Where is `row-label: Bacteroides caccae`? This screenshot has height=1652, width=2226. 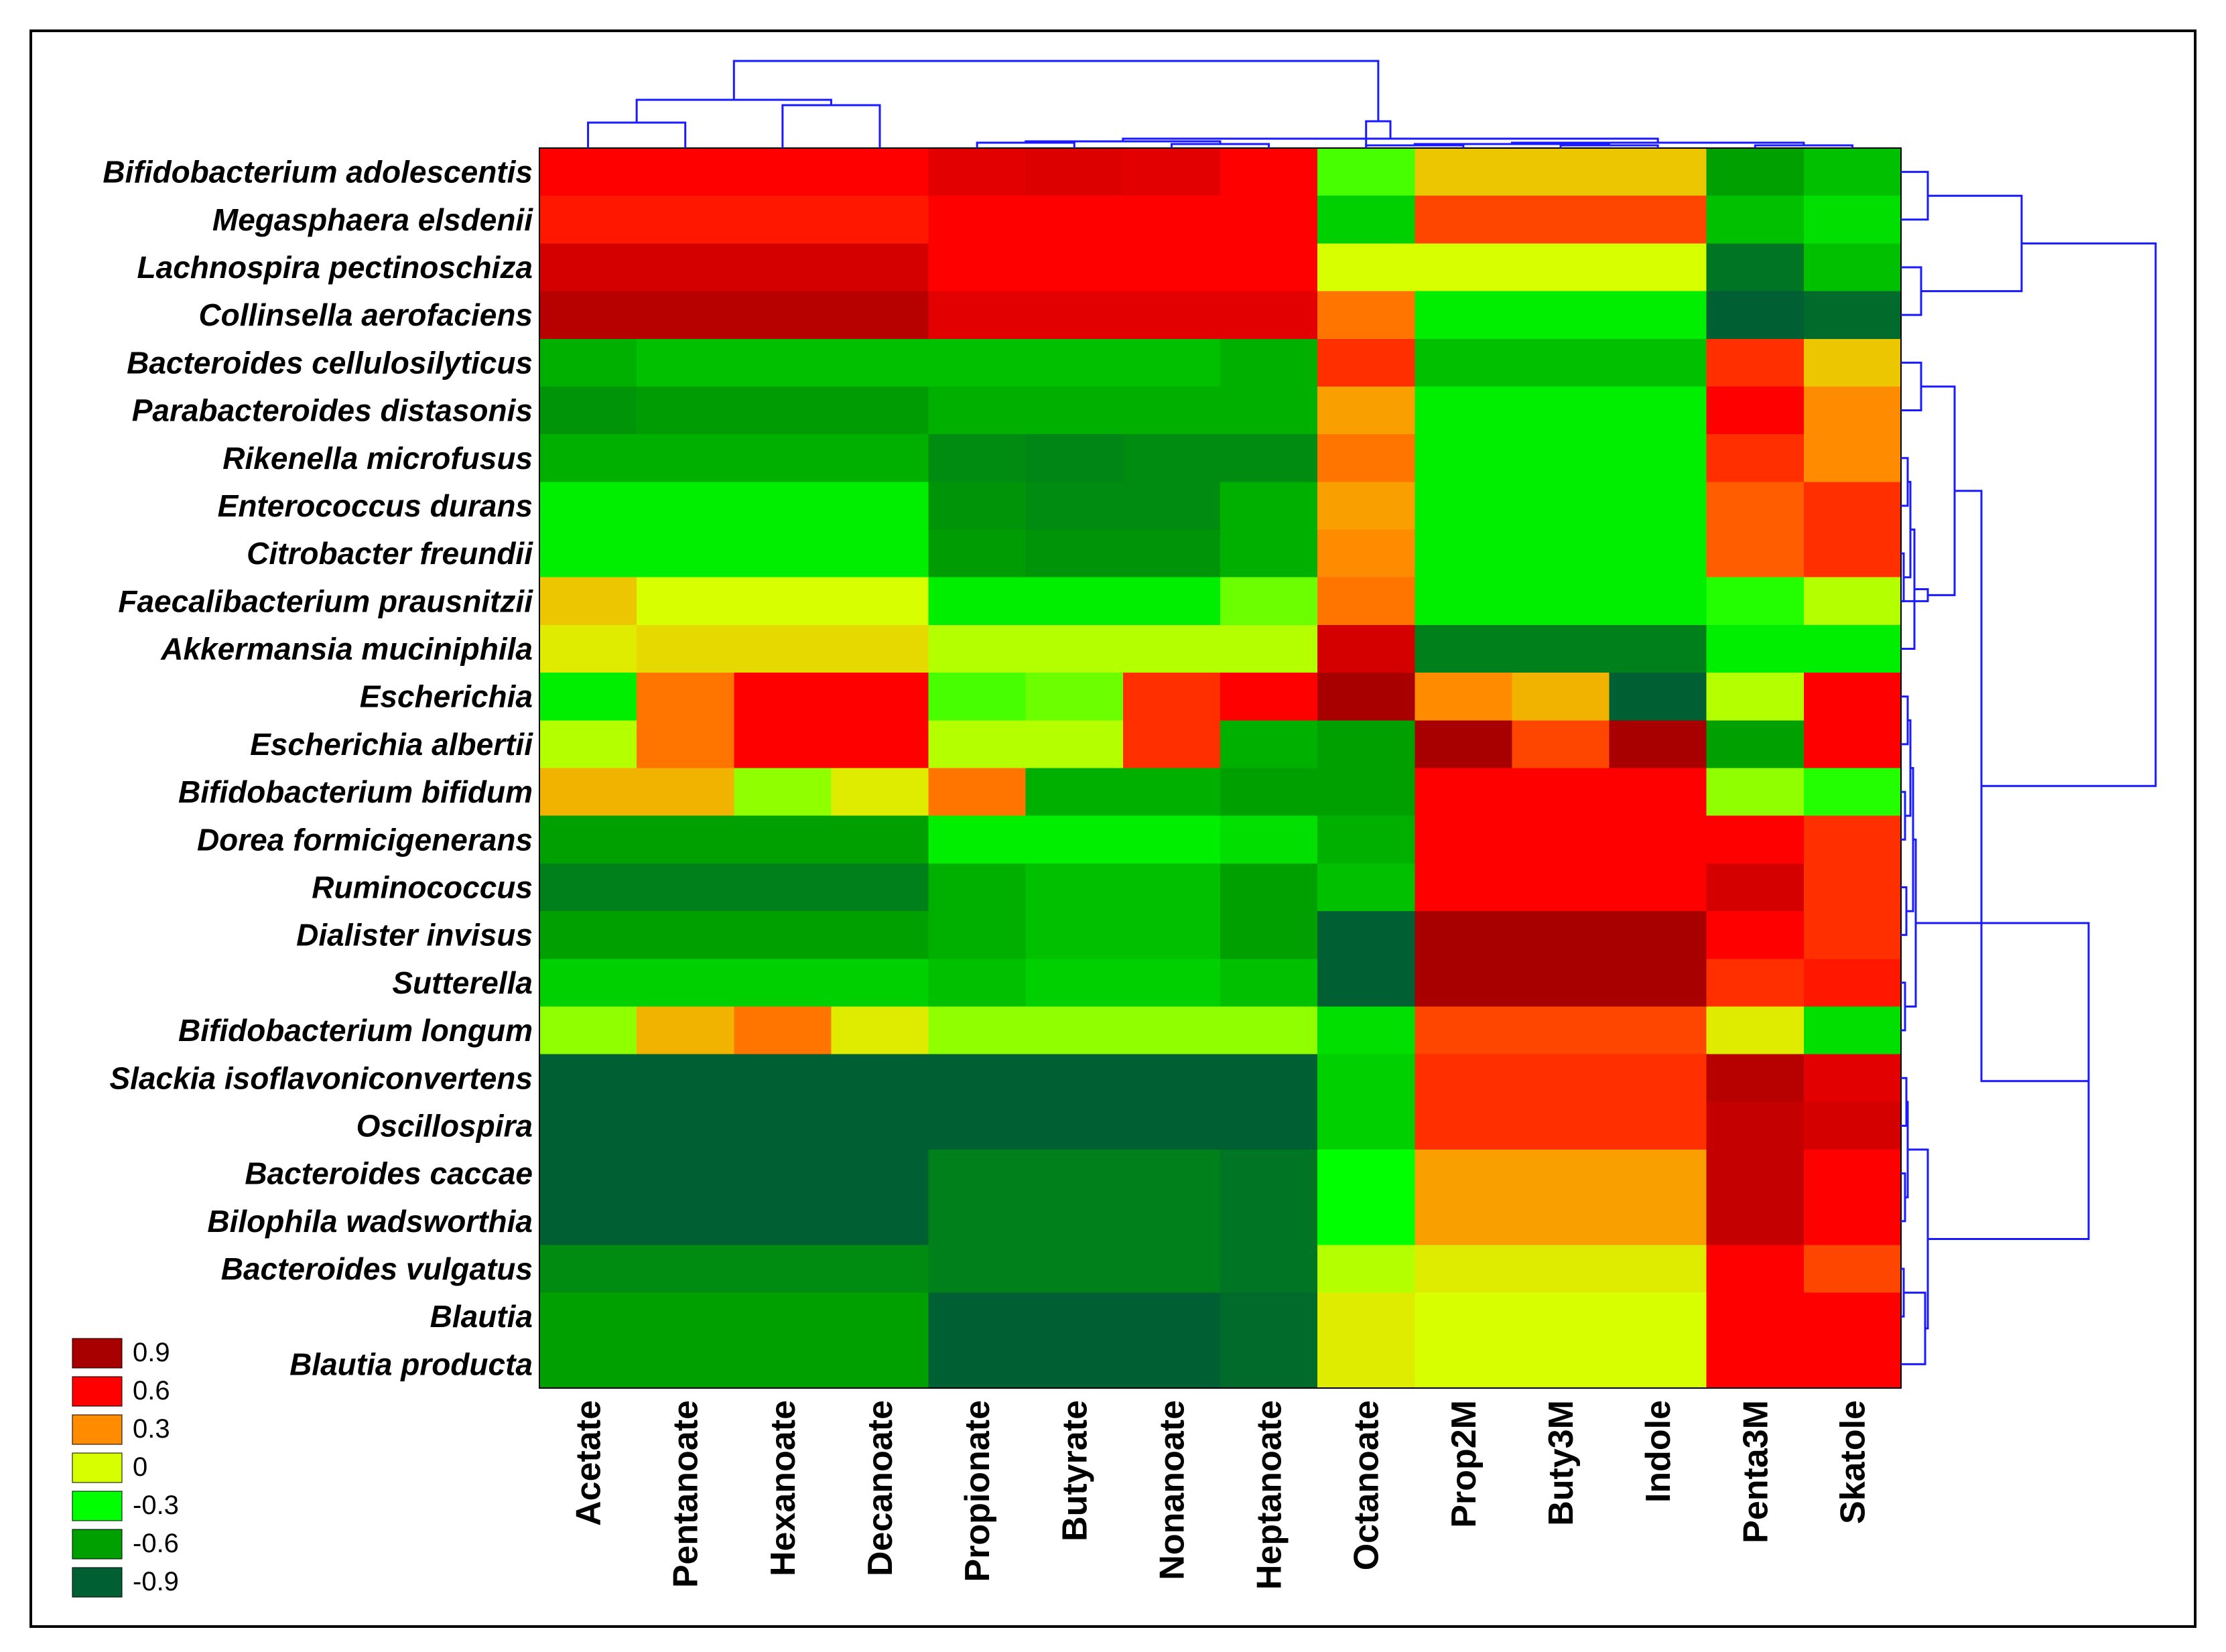
row-label: Bacteroides caccae is located at coordinates (389, 1173).